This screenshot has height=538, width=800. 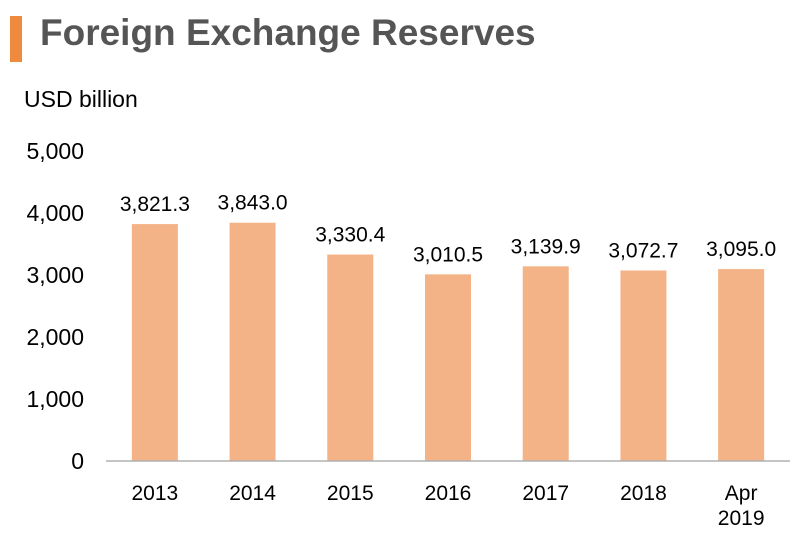 What do you see at coordinates (741, 493) in the screenshot?
I see `x-tick-label-line: Apr` at bounding box center [741, 493].